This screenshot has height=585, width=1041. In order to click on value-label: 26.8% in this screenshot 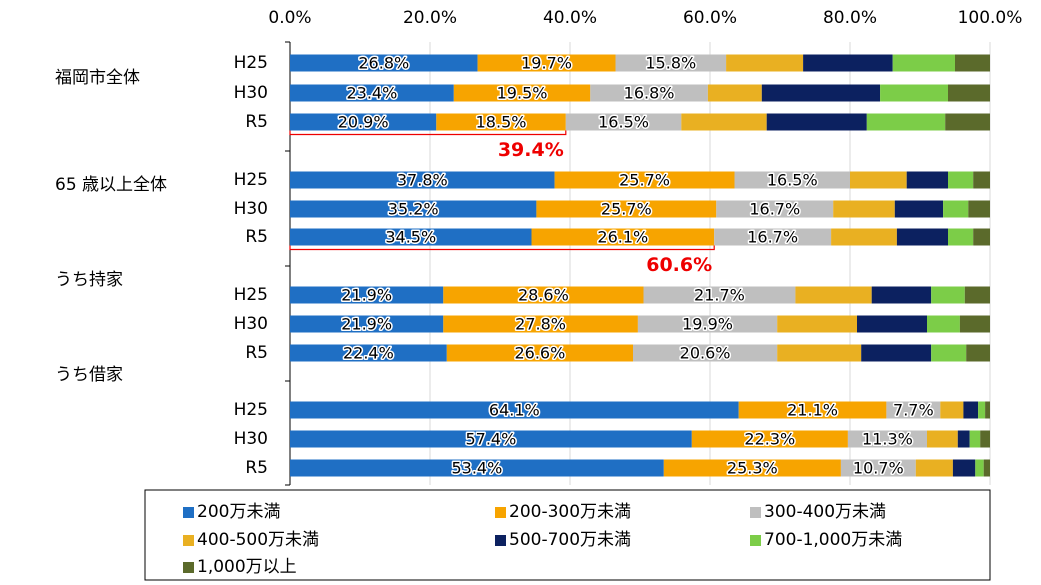, I will do `click(383, 63)`.